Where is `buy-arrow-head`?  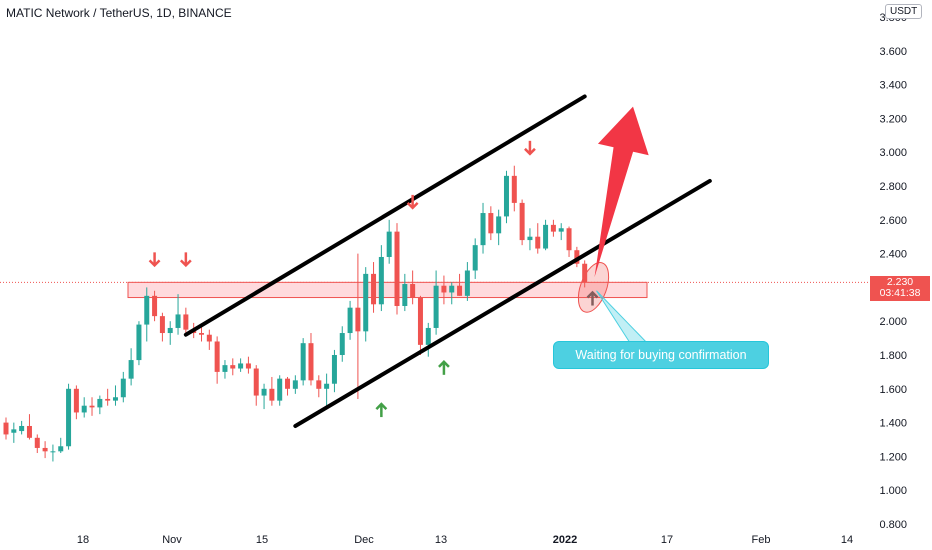
buy-arrow-head is located at coordinates (381, 406).